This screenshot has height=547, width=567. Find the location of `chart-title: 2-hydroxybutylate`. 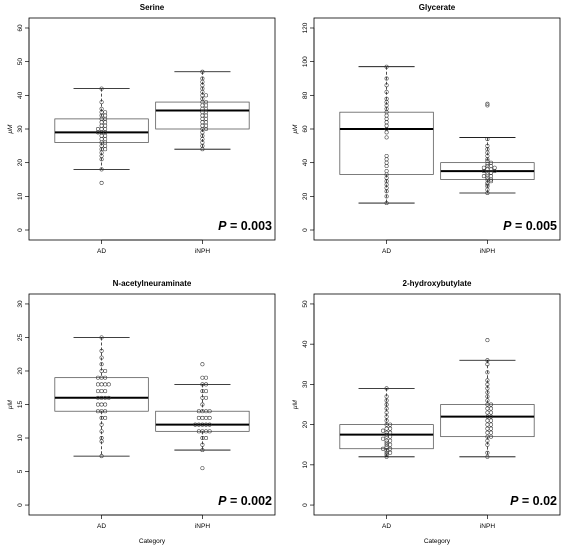

chart-title: 2-hydroxybutylate is located at coordinates (437, 283).